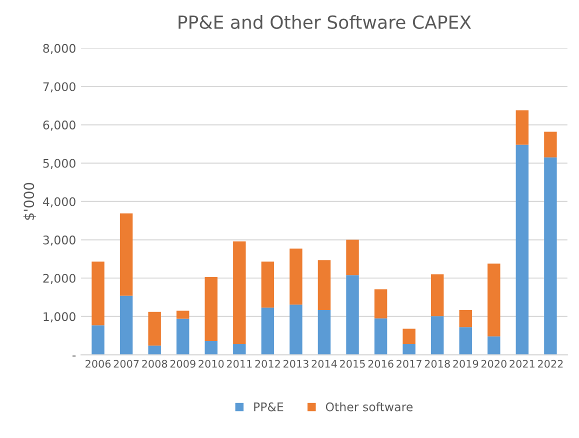 Image resolution: width=579 pixels, height=438 pixels. I want to click on y-tick-label: 1,000, so click(60, 317).